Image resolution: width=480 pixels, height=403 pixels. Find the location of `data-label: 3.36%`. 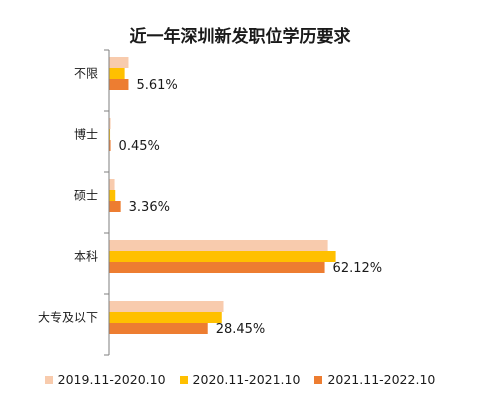

data-label: 3.36% is located at coordinates (149, 207).